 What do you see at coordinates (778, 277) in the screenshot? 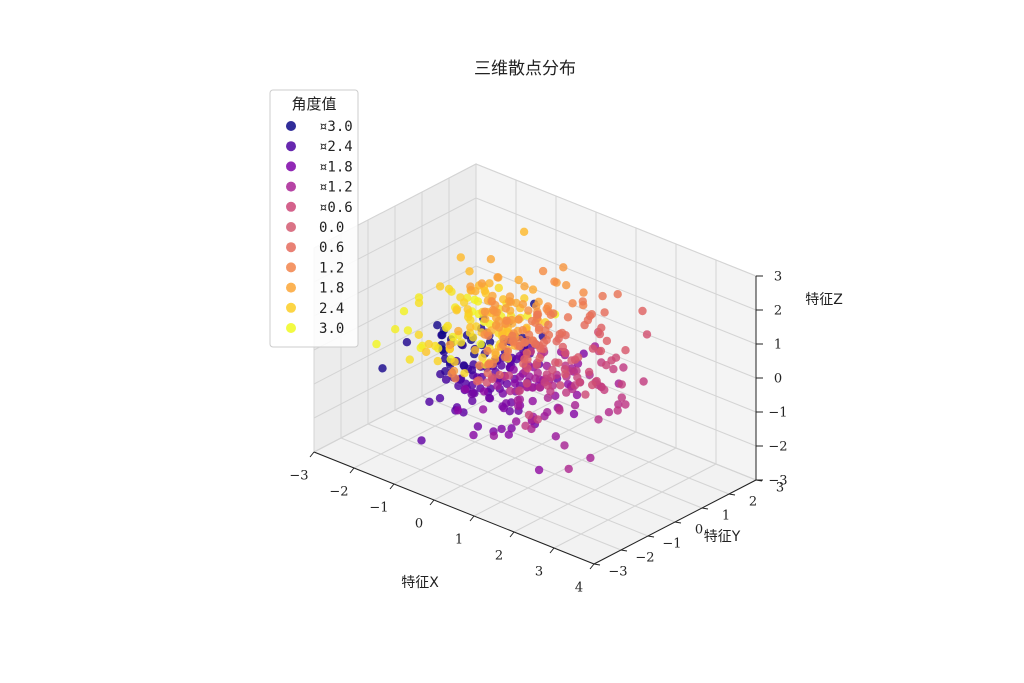
I see `z-tick-label: 3` at bounding box center [778, 277].